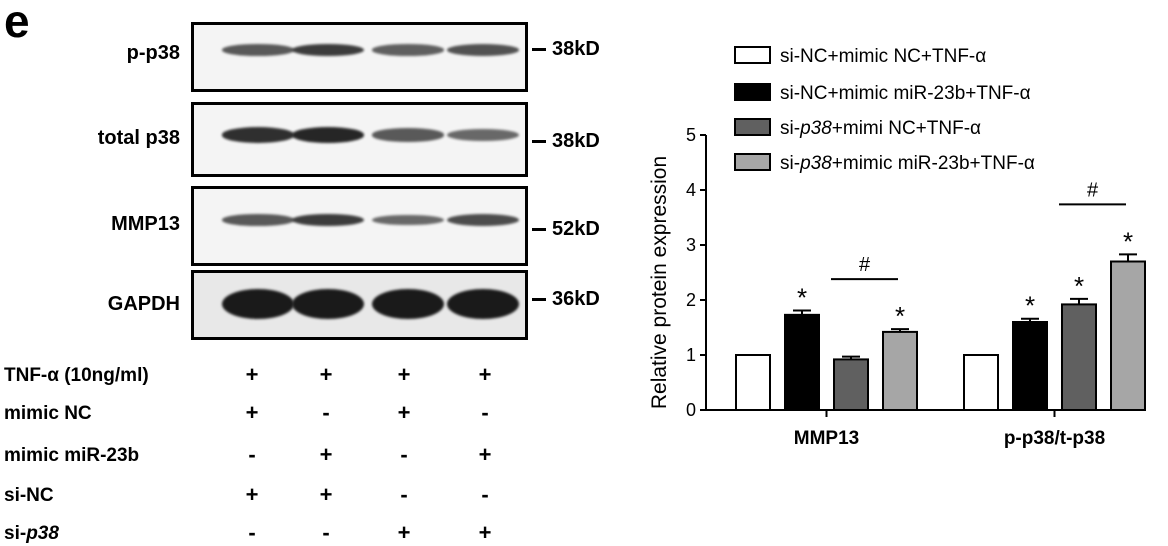  What do you see at coordinates (576, 49) in the screenshot?
I see `kd-label-p-p38: 38kD` at bounding box center [576, 49].